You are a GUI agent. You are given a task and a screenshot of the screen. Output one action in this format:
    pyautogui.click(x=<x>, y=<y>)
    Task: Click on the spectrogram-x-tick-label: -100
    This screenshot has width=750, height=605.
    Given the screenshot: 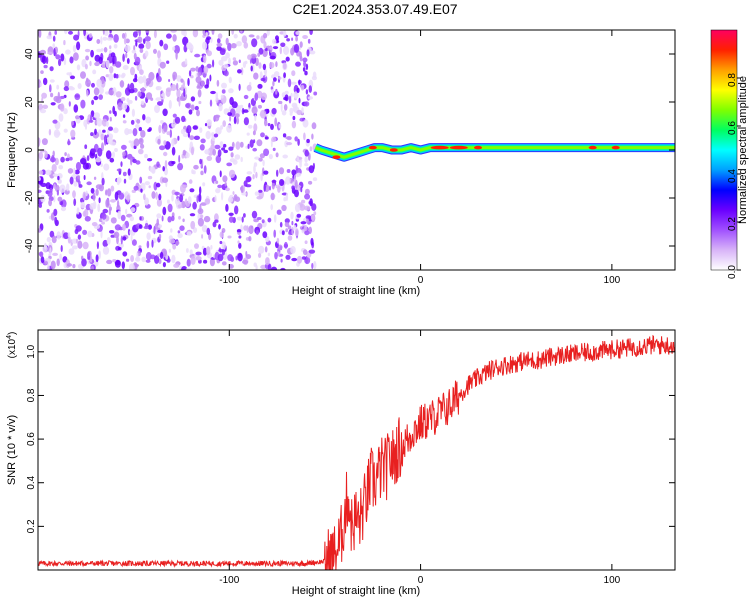 What is the action you would take?
    pyautogui.click(x=229, y=280)
    